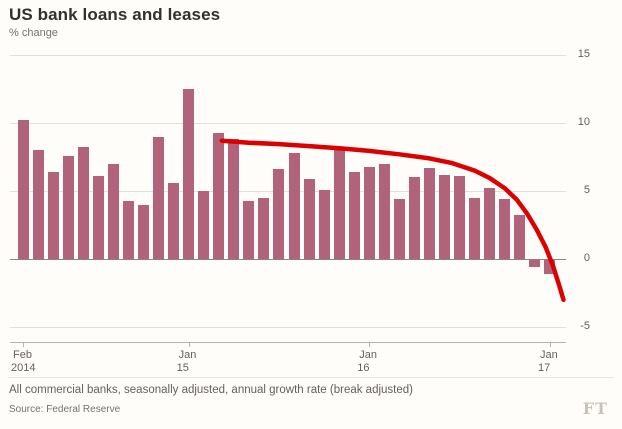 Image resolution: width=622 pixels, height=429 pixels. Describe the element at coordinates (363, 368) in the screenshot. I see `x-tick-year: 16` at that location.